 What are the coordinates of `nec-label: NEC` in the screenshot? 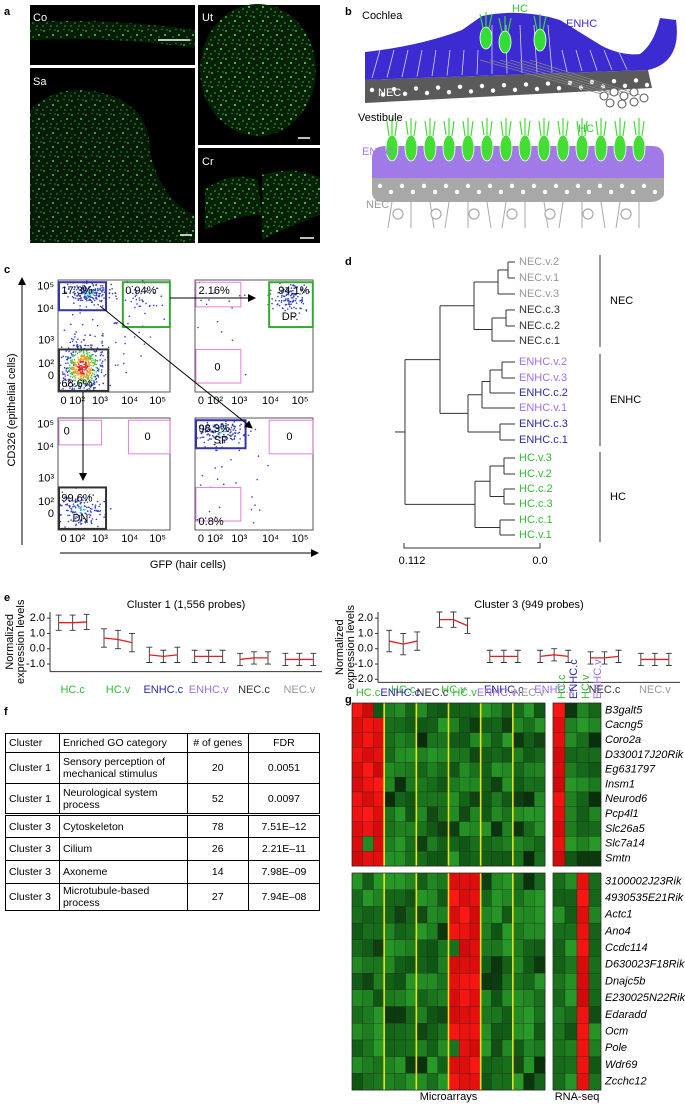 It's located at (389, 93).